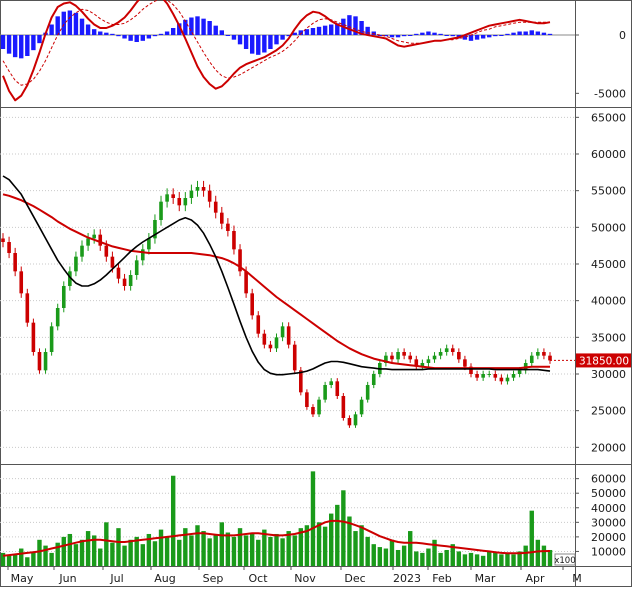 The image size is (632, 591). I want to click on macd-tick-label: 0, so click(622, 35).